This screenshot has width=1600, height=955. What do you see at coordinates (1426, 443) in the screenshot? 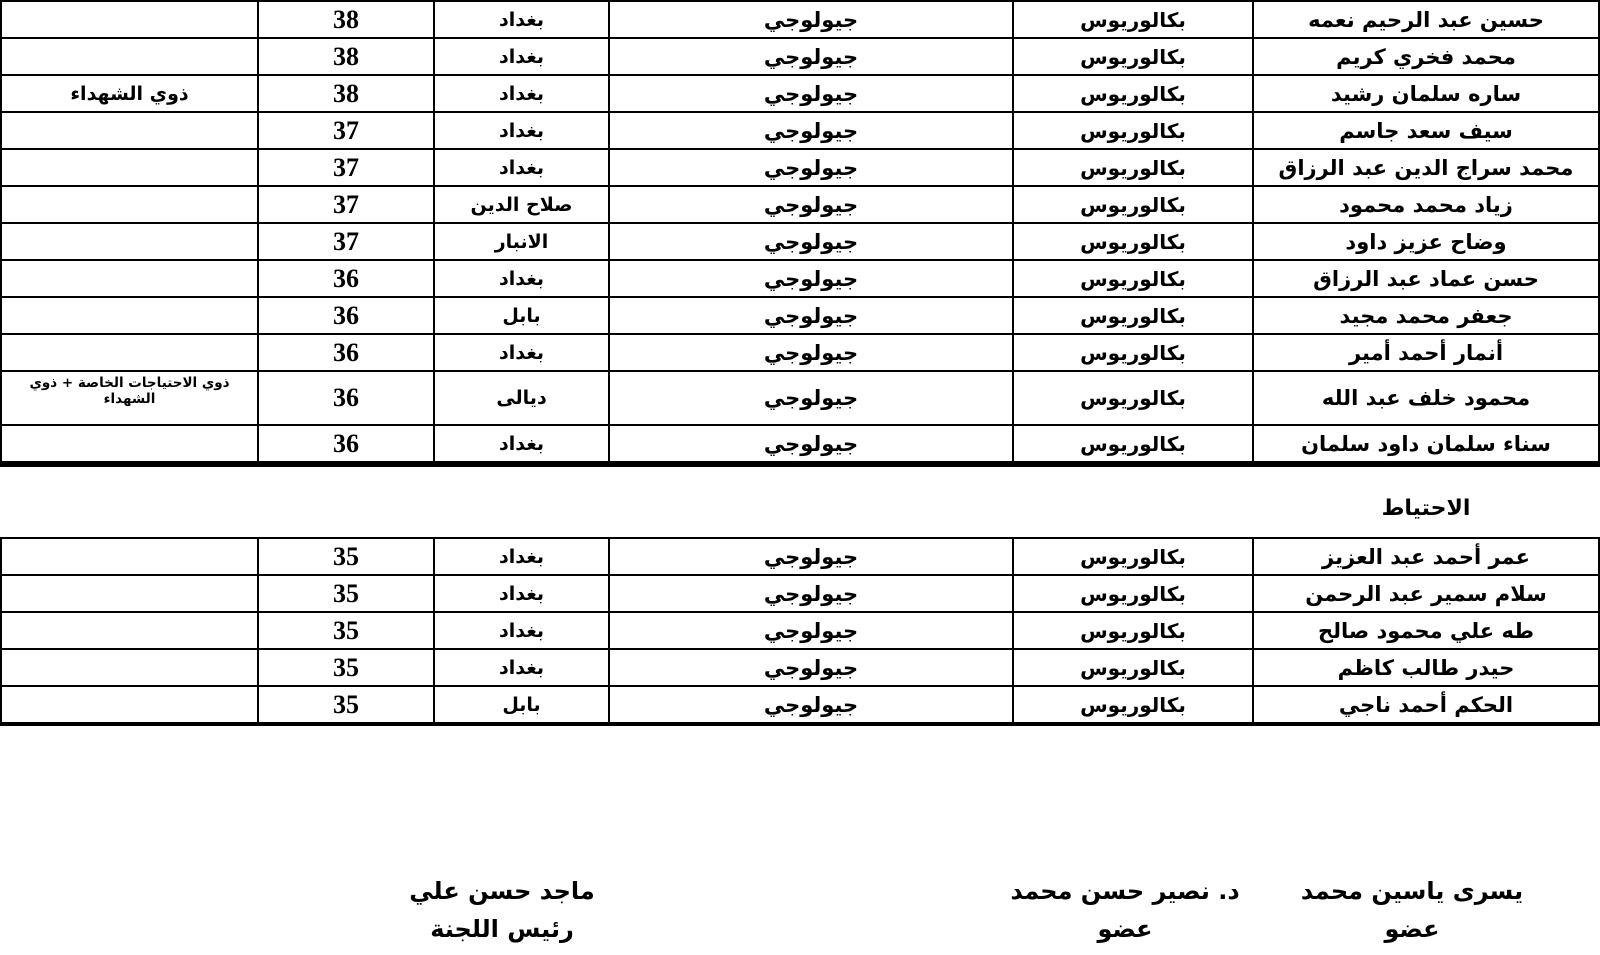
I see `name-cell: سناء سلمان داود سلمان` at bounding box center [1426, 443].